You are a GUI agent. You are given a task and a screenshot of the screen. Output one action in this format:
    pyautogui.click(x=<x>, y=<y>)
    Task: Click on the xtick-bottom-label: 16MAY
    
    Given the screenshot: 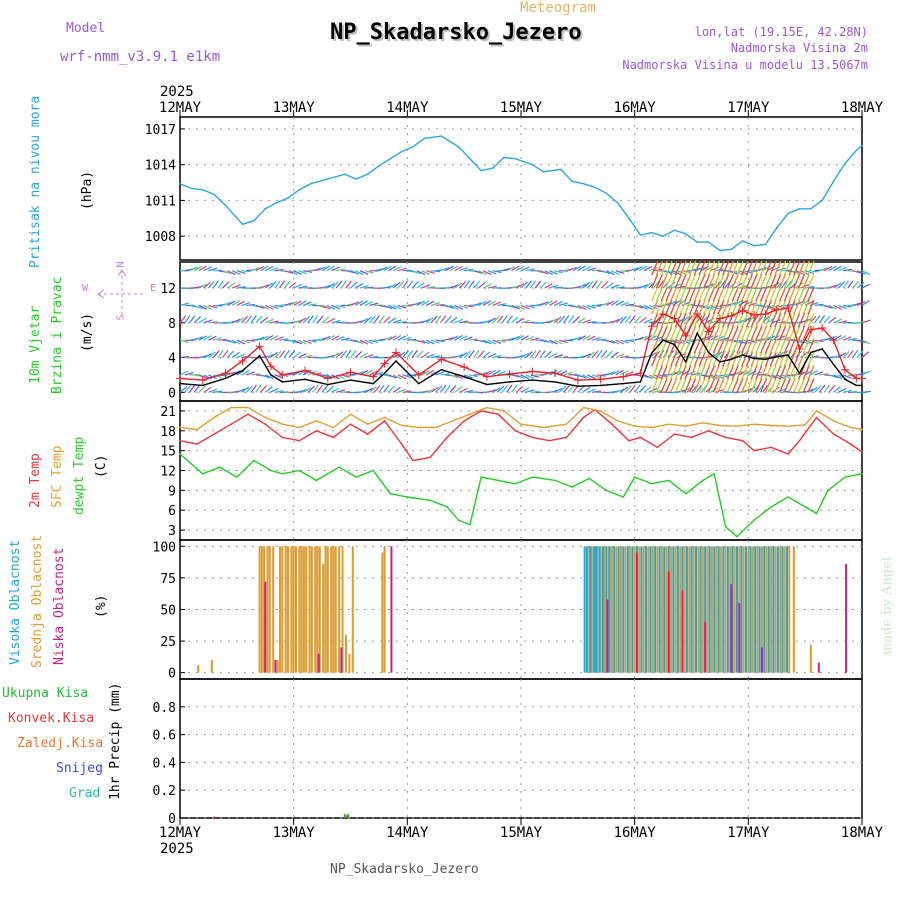 What is the action you would take?
    pyautogui.click(x=635, y=833)
    